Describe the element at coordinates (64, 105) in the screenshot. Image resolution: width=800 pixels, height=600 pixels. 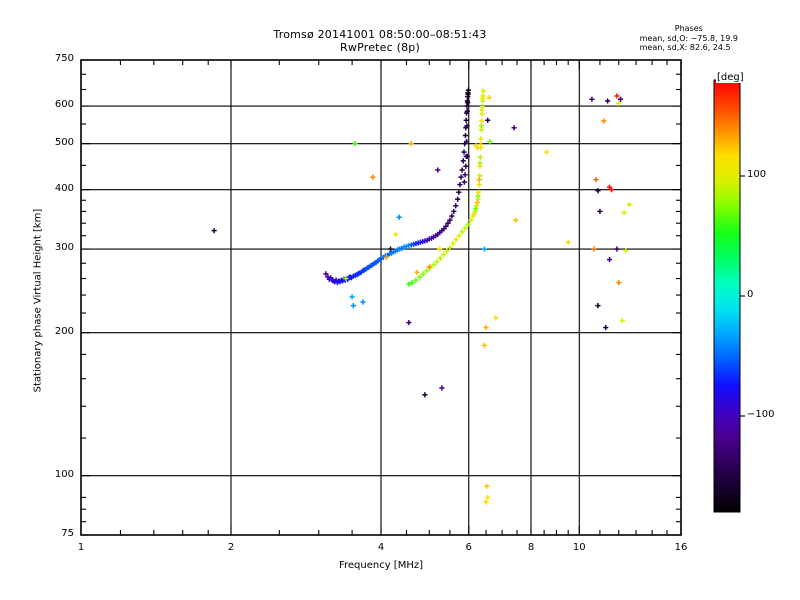
I see `y-tick-label: 600` at that location.